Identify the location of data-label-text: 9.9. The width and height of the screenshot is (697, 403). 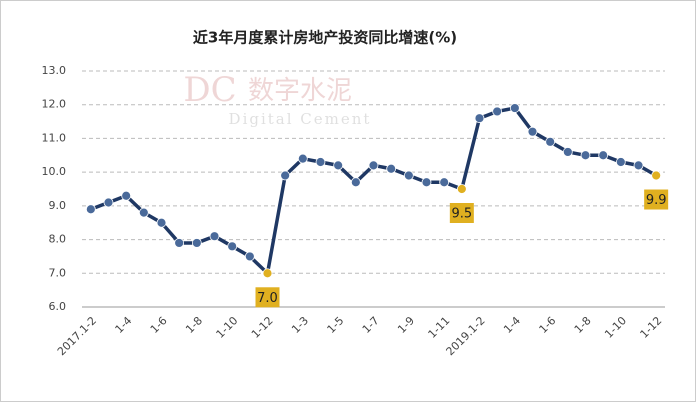
(656, 200).